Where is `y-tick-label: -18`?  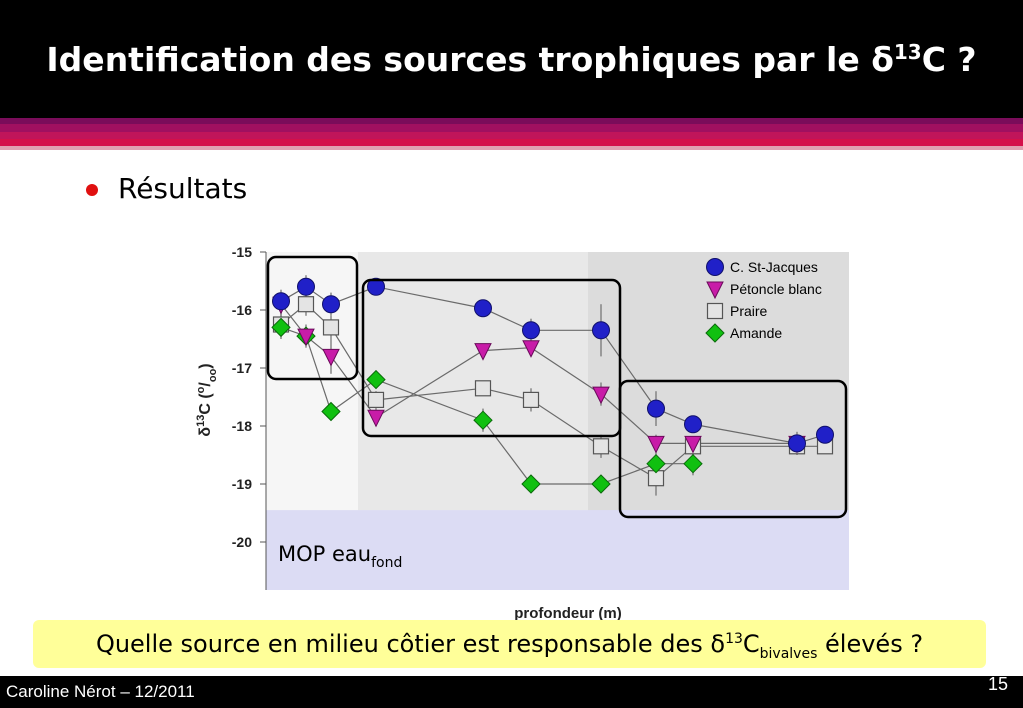
y-tick-label: -18 is located at coordinates (242, 426).